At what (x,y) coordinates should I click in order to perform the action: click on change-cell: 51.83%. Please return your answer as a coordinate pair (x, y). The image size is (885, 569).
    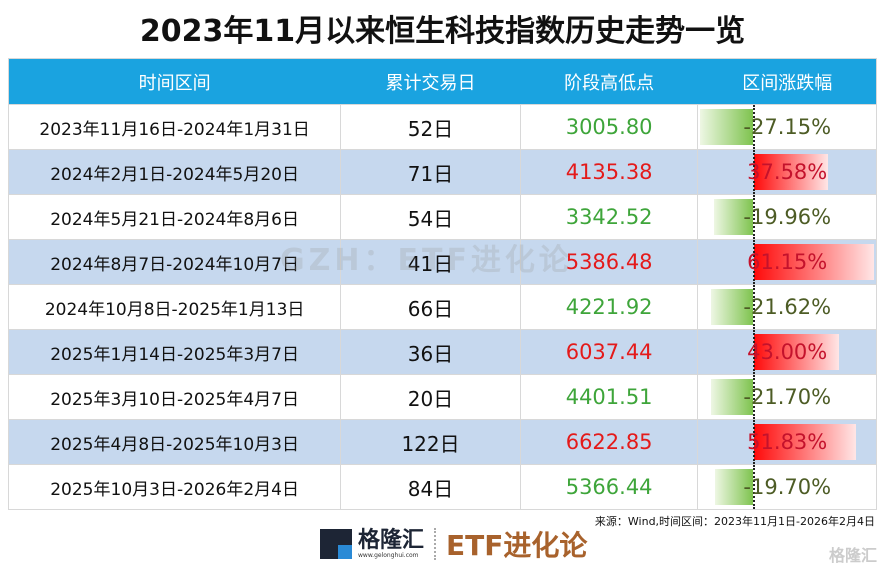
    Looking at the image, I should click on (786, 442).